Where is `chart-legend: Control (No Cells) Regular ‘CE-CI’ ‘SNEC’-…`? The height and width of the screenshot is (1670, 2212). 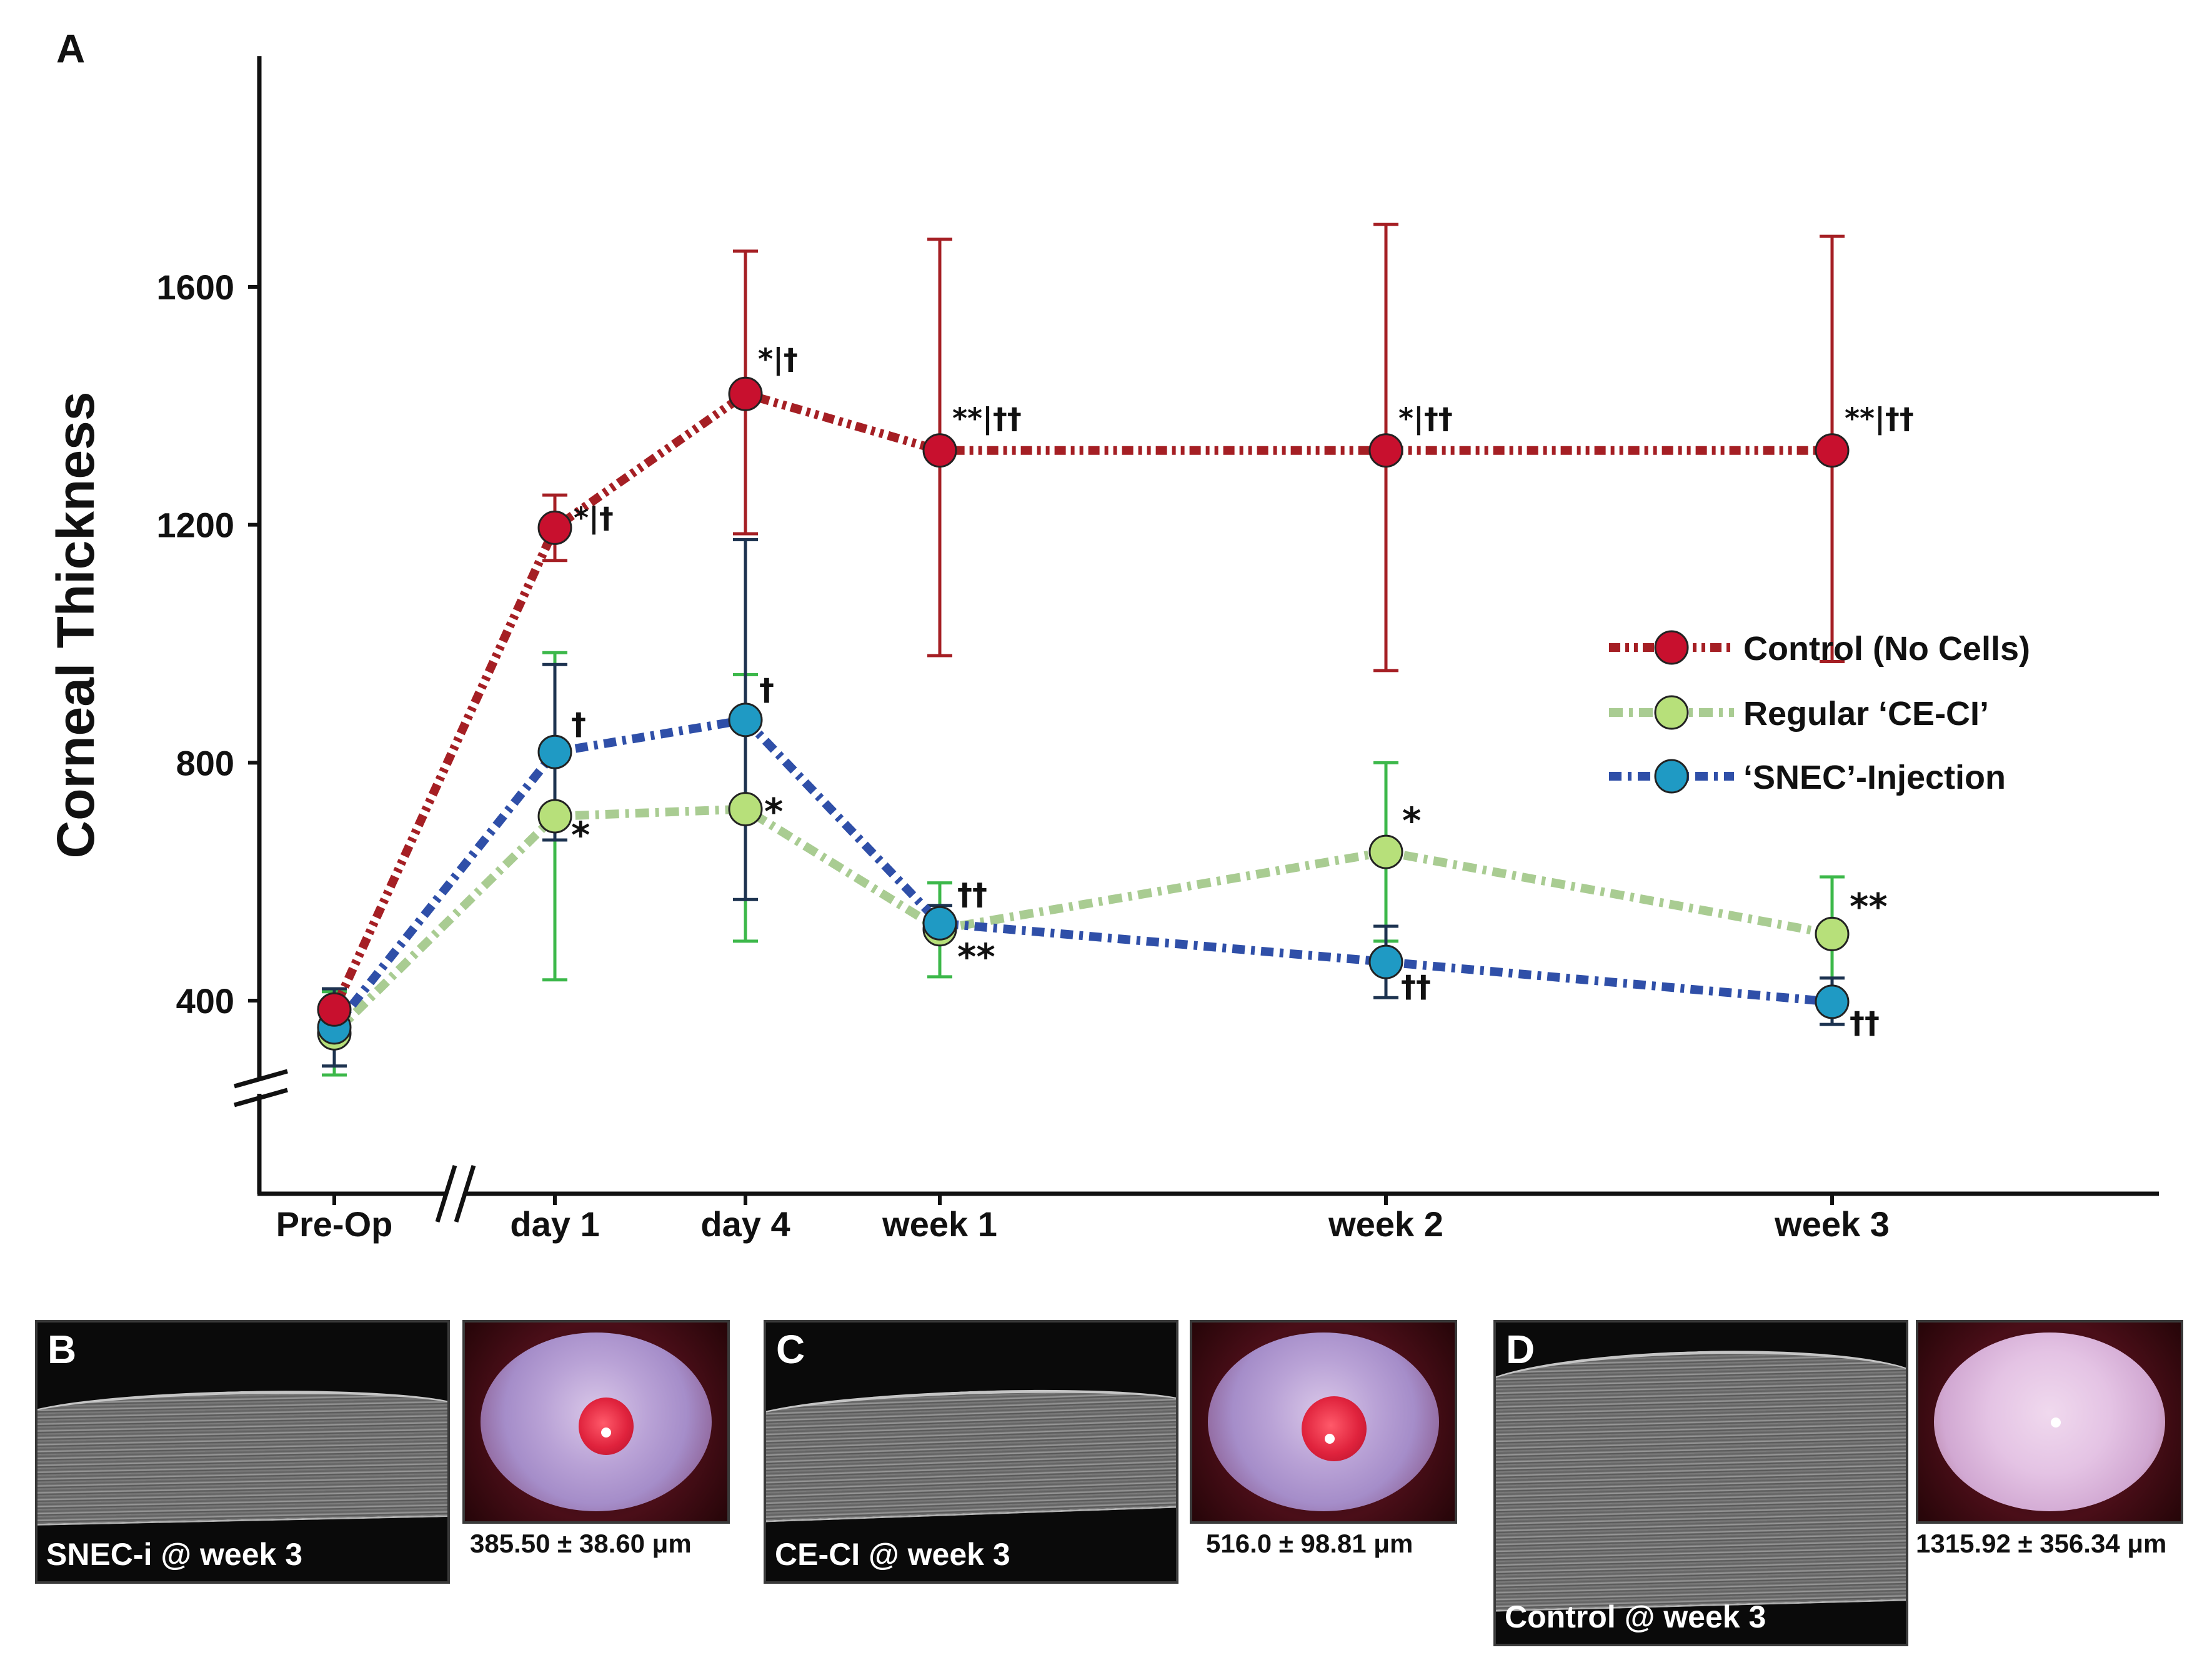
chart-legend: Control (No Cells) Regular ‘CE-CI’ ‘SNEC’-… is located at coordinates (1819, 713).